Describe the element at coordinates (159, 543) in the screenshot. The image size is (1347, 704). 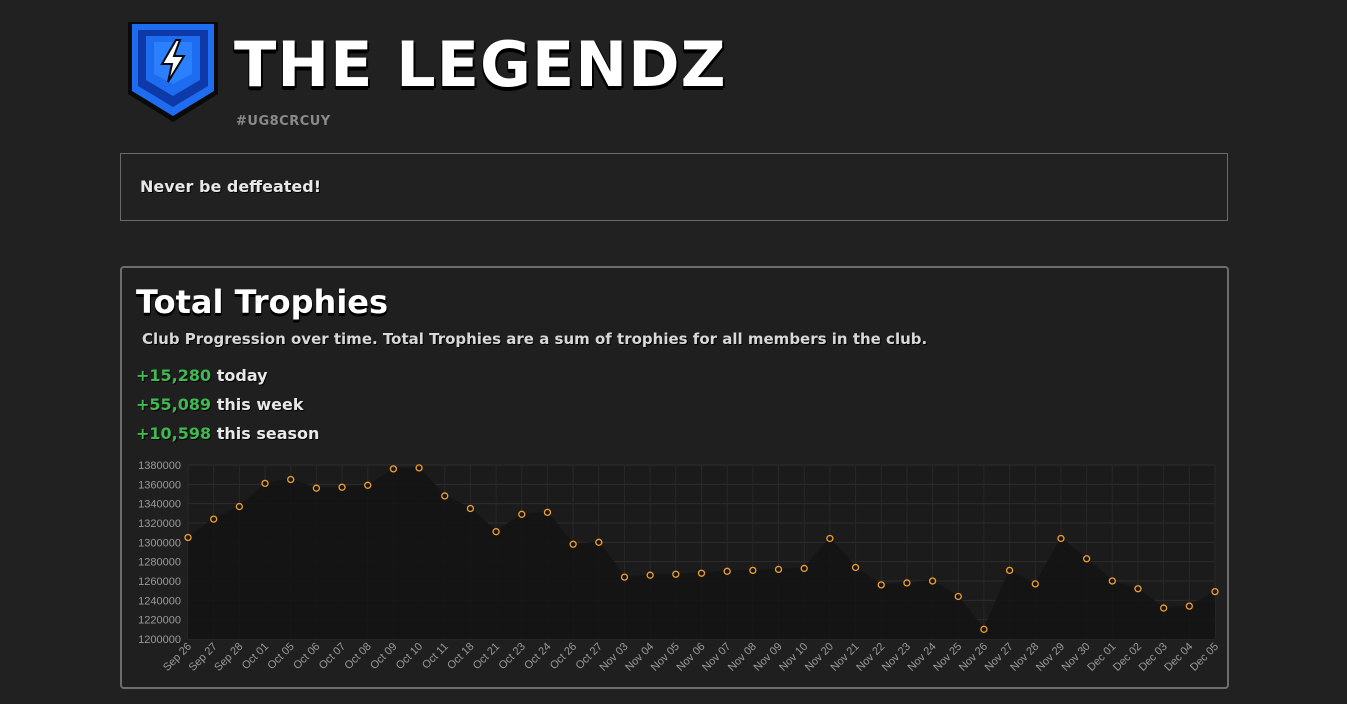
I see `y-tick-label: 1300000` at that location.